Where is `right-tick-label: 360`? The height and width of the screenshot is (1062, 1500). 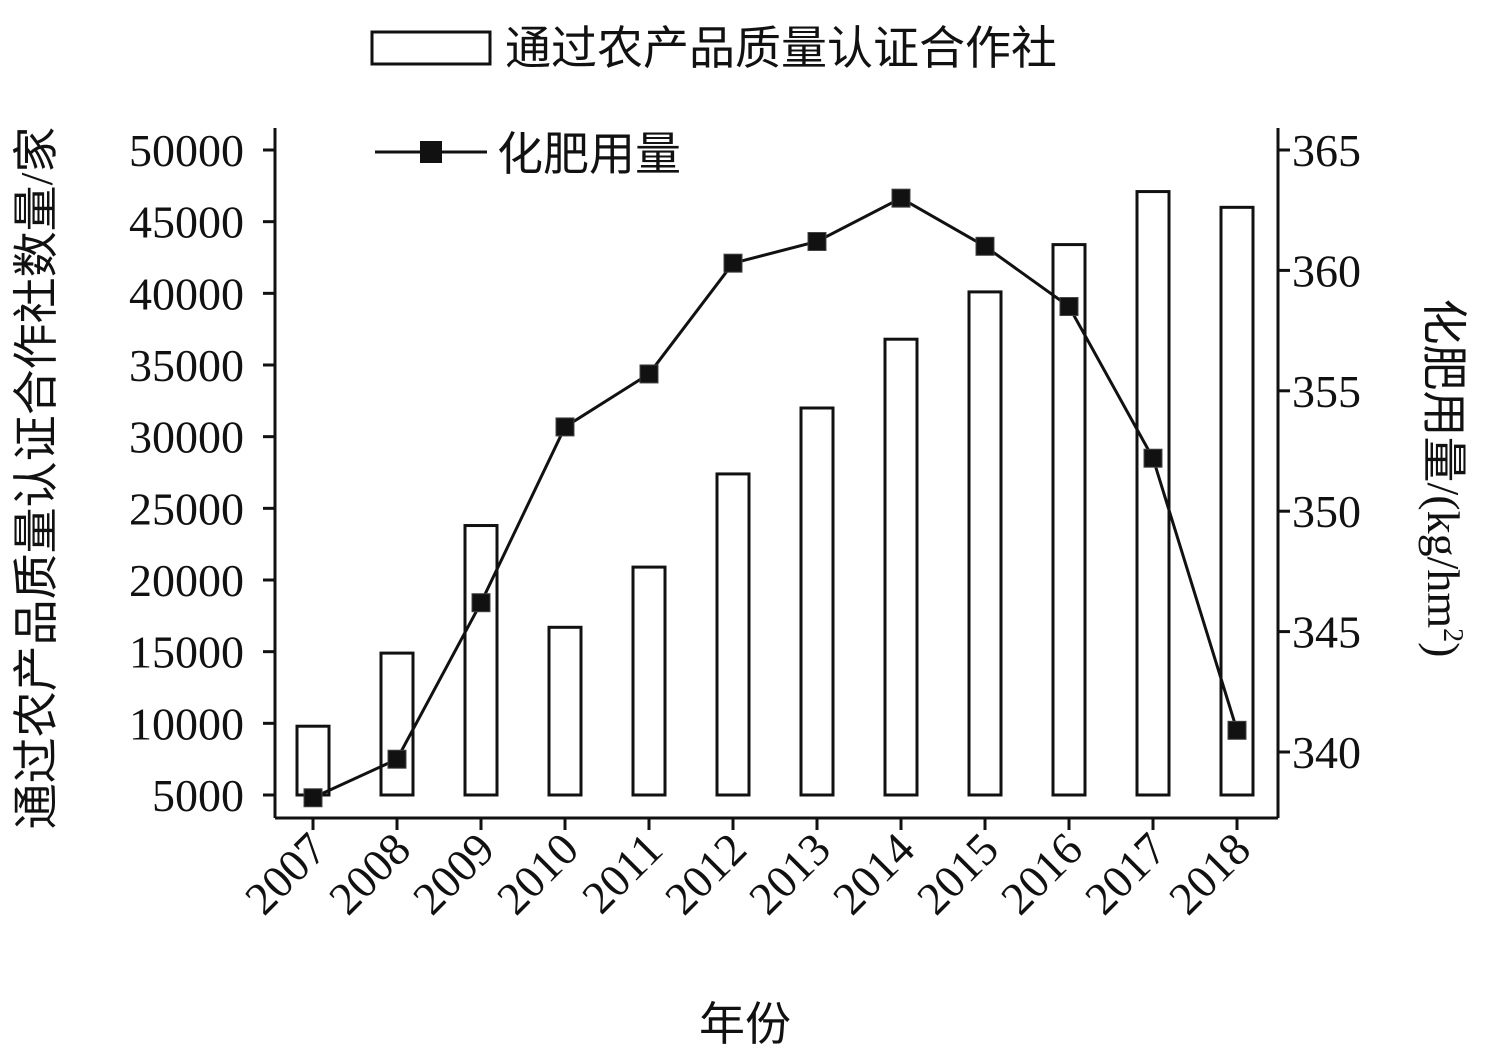
right-tick-label: 360 is located at coordinates (1326, 270).